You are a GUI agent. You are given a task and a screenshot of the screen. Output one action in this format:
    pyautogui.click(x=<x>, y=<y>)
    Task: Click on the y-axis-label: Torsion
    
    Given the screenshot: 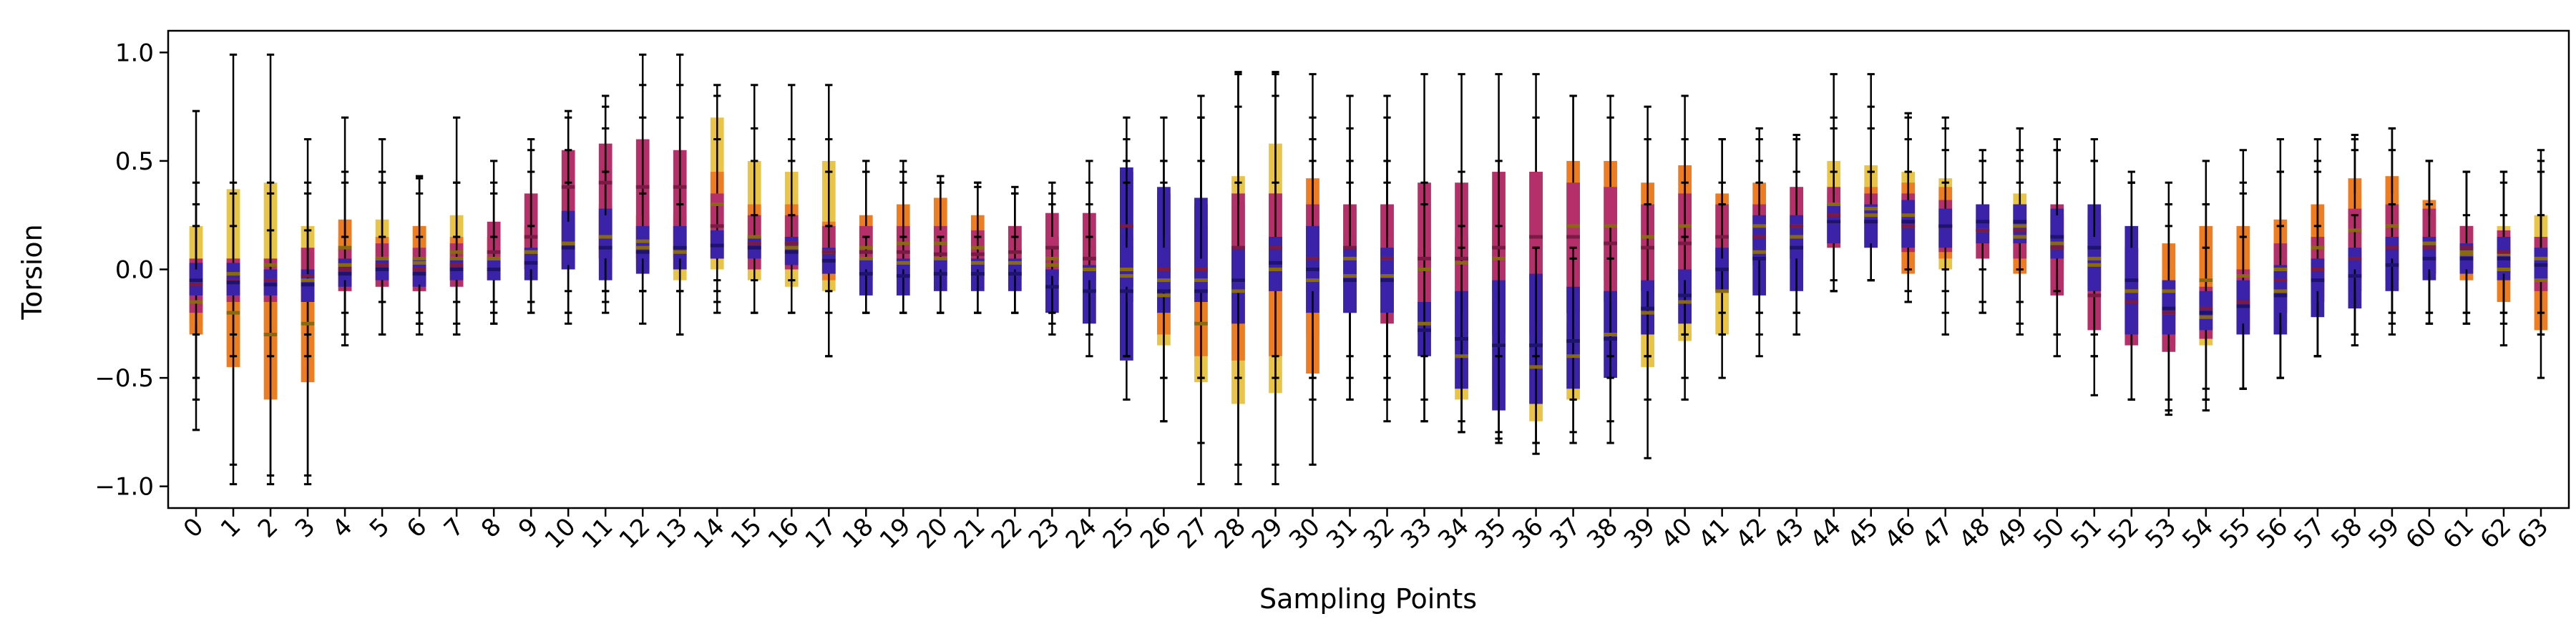 What is the action you would take?
    pyautogui.click(x=32, y=272)
    